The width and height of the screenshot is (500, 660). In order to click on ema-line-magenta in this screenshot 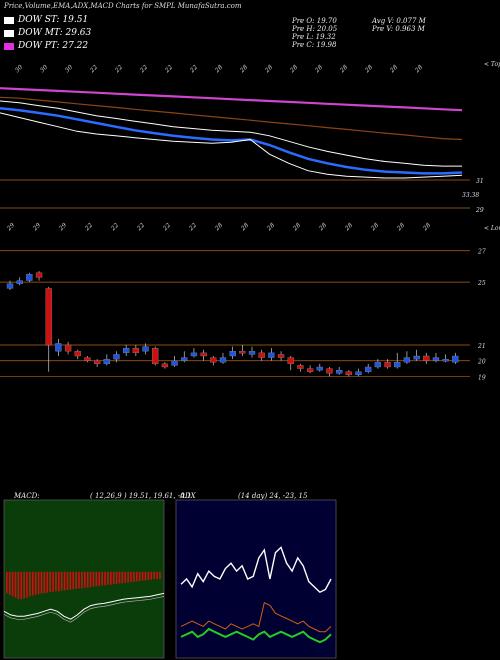, I will do `click(231, 99)`.